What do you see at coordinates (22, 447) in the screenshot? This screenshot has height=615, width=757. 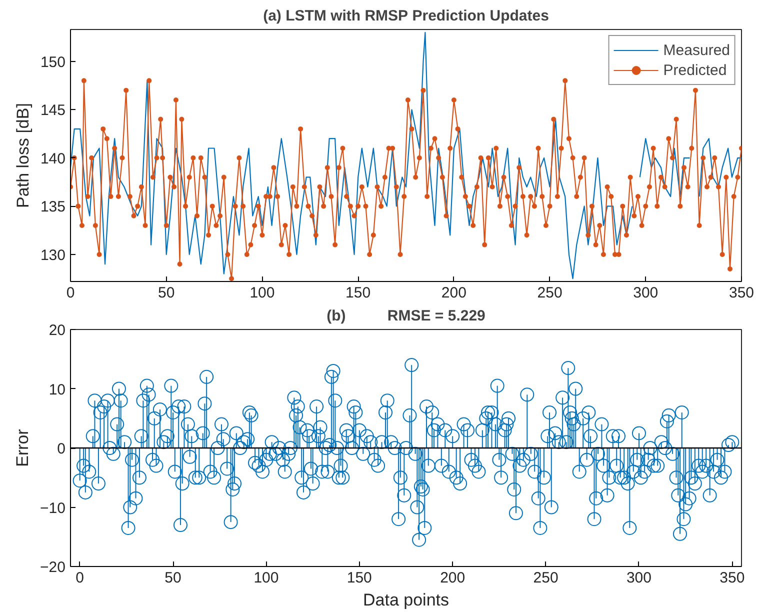 I see `y-axis-title: Error` at bounding box center [22, 447].